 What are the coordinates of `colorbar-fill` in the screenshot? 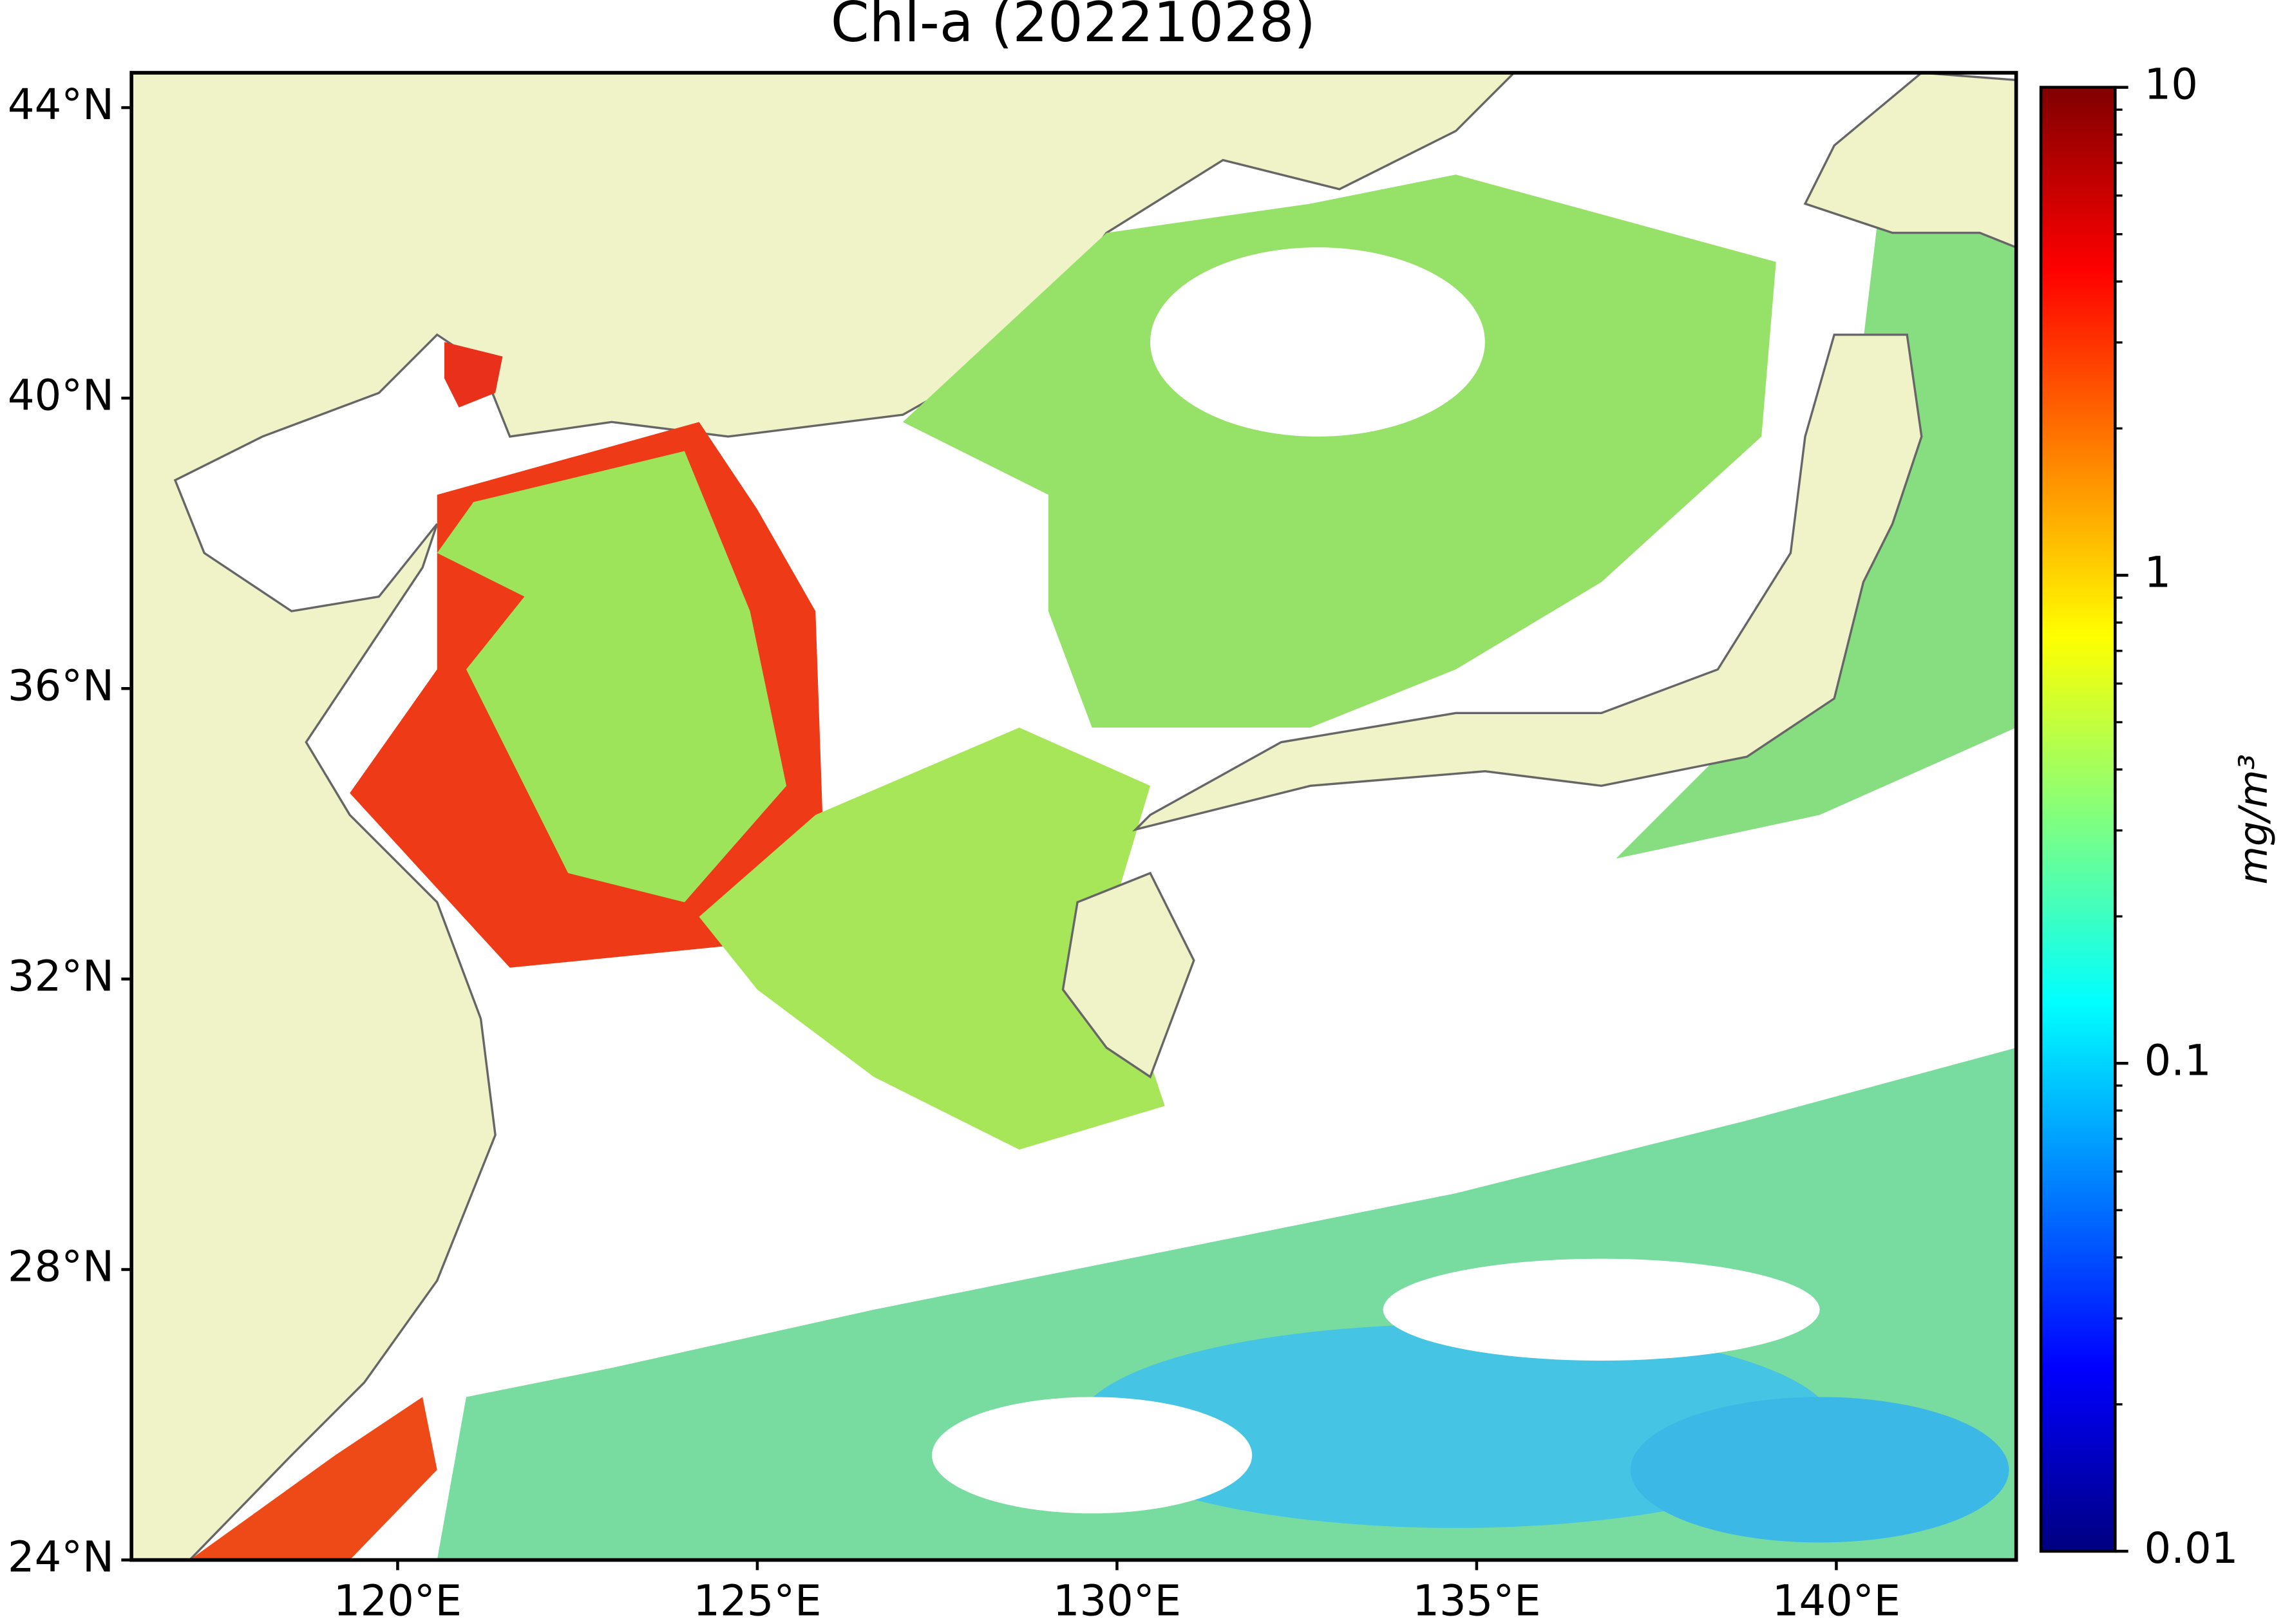 It's located at (2078, 820).